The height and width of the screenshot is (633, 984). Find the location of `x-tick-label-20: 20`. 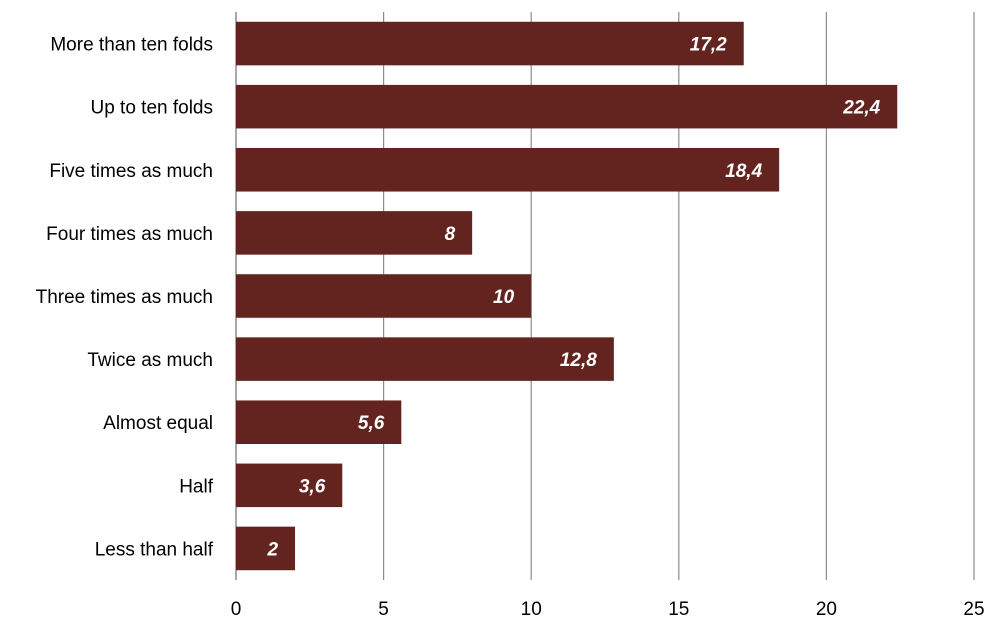

x-tick-label-20: 20 is located at coordinates (826, 609).